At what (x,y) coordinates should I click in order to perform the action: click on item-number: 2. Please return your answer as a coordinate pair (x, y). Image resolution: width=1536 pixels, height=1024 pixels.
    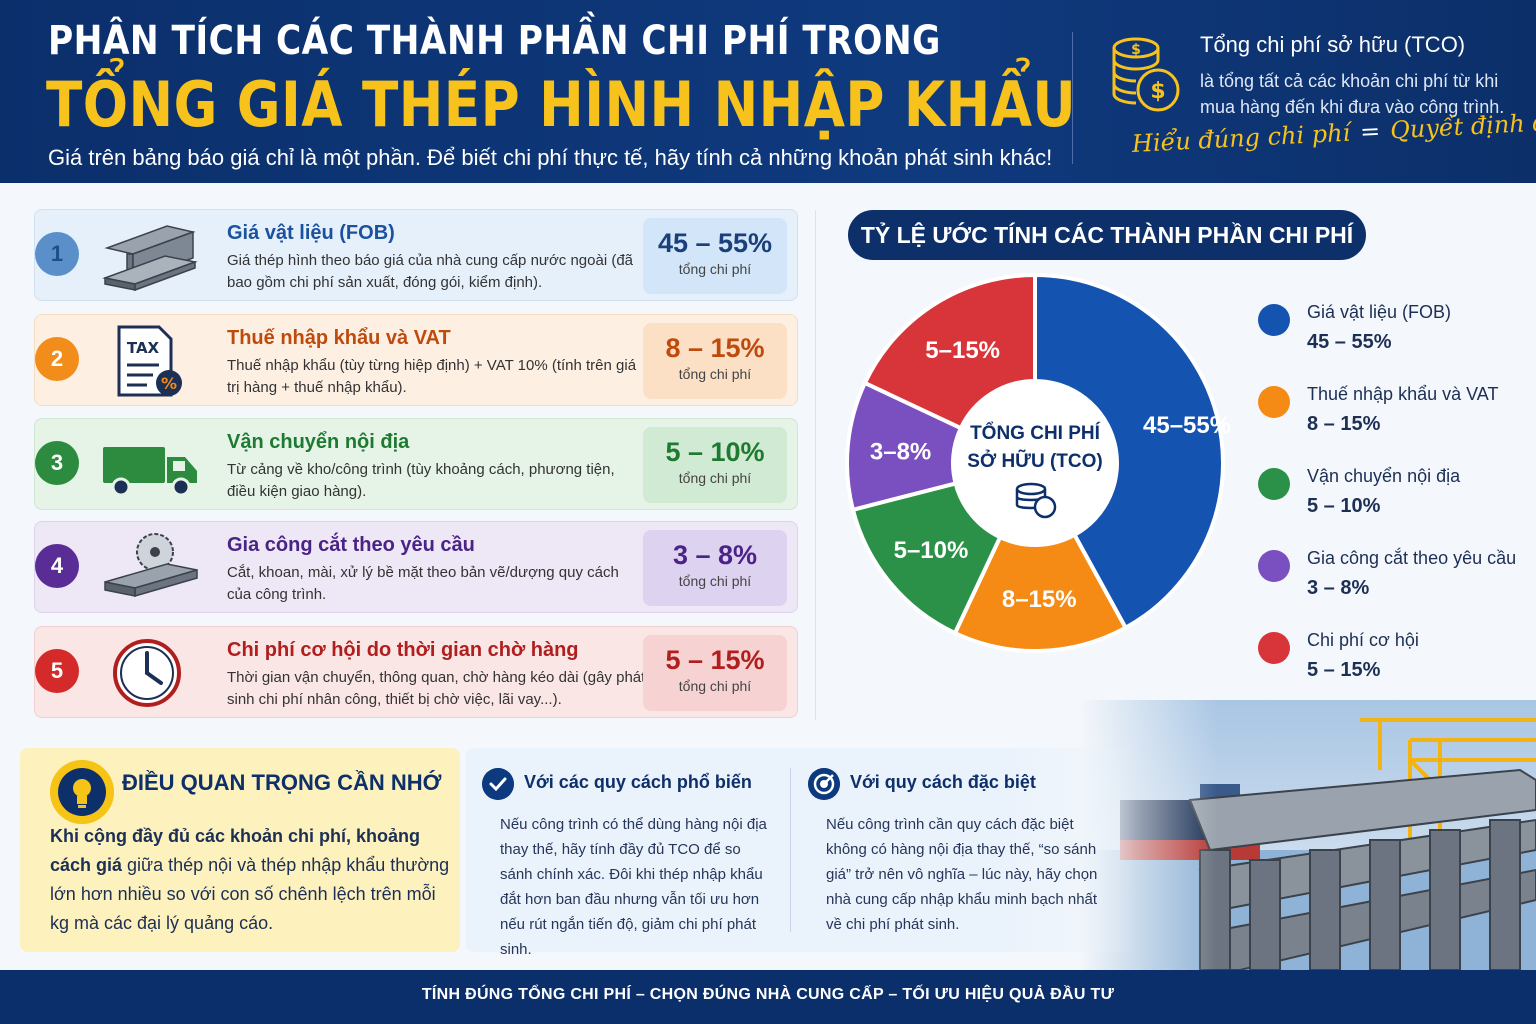
    Looking at the image, I should click on (57, 359).